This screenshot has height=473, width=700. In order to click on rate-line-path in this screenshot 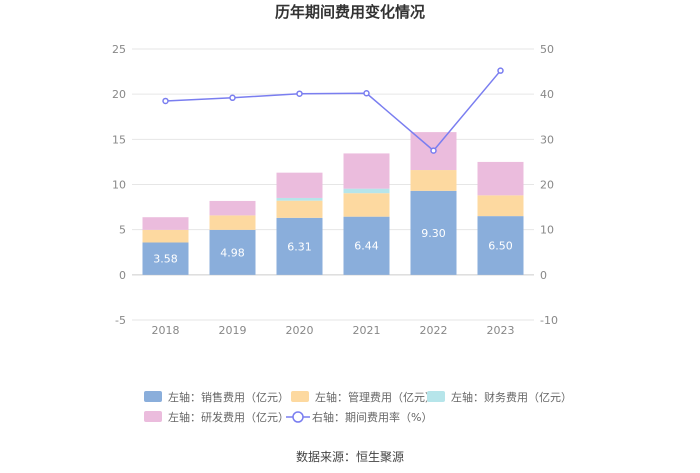, I will do `click(333, 111)`.